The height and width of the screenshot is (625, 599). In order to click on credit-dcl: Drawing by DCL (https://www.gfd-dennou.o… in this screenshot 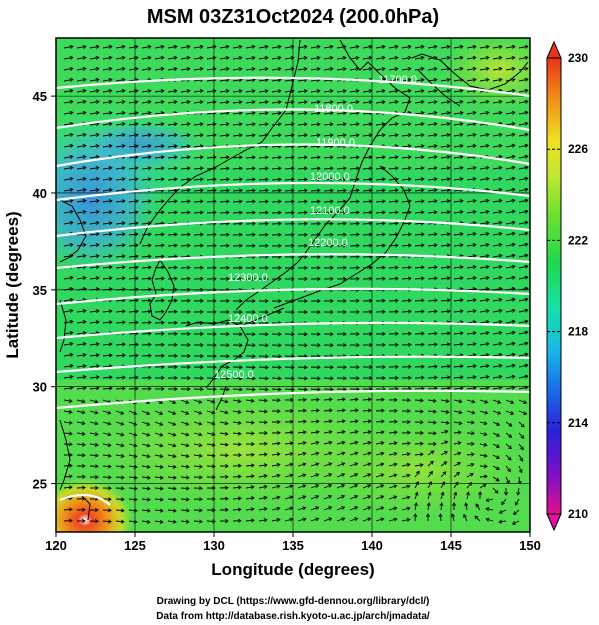, I will do `click(293, 601)`.